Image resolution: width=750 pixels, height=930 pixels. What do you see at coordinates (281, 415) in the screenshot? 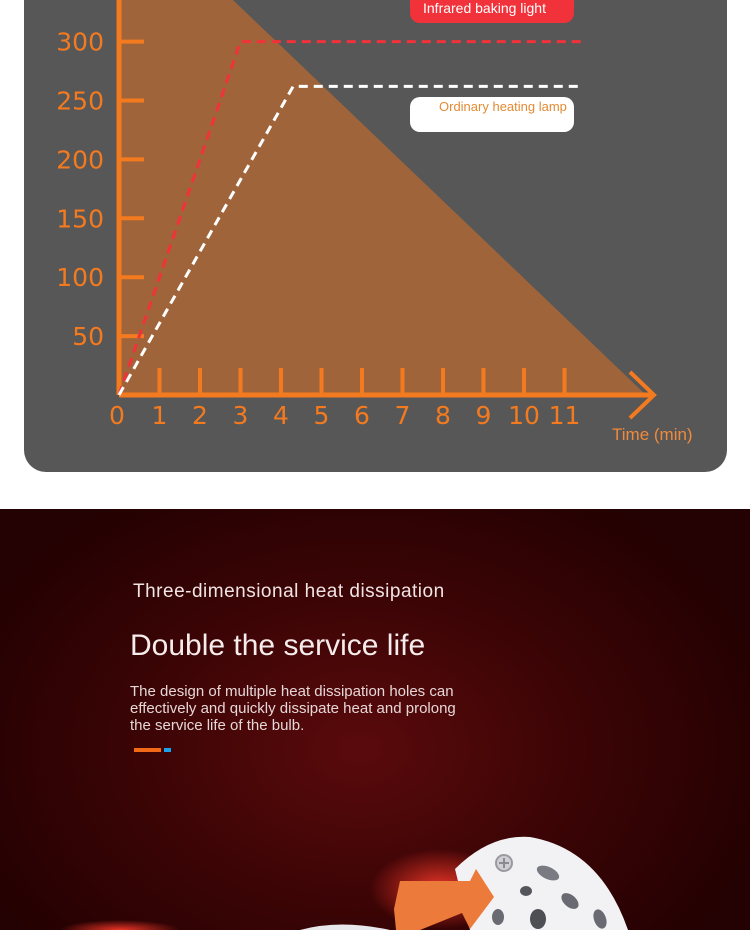
I see `x-tick-label: 4` at bounding box center [281, 415].